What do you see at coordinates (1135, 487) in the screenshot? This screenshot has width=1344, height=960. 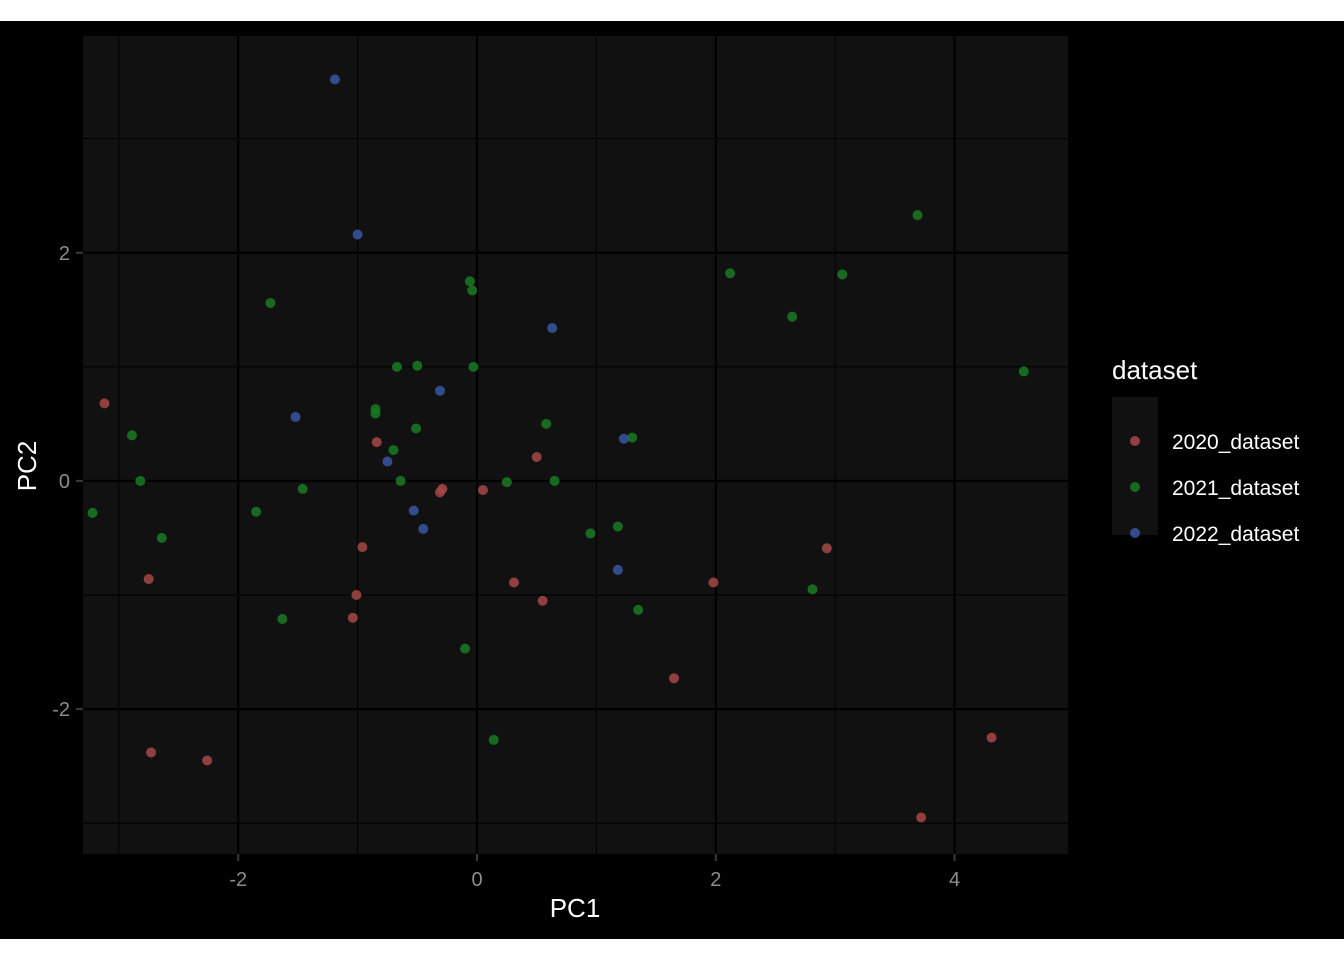 I see `legend-key-2021_dataset` at bounding box center [1135, 487].